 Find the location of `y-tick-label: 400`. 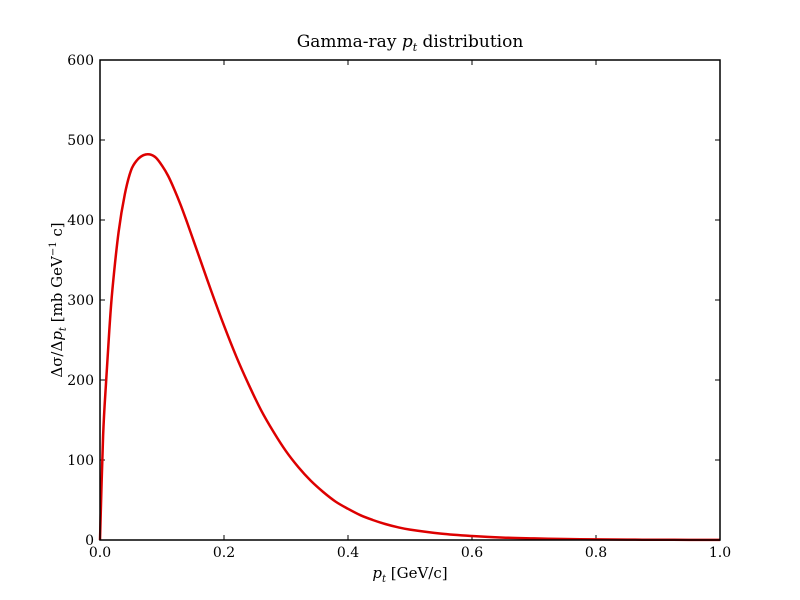

y-tick-label: 400 is located at coordinates (80, 221).